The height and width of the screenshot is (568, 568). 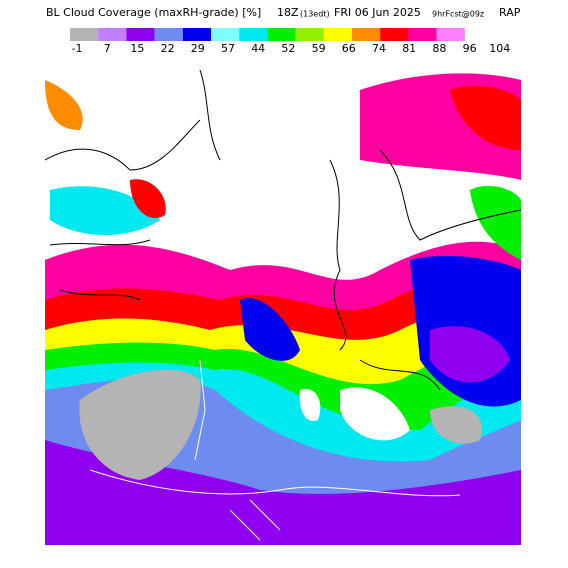 I want to click on colorbar-label: 29, so click(x=198, y=48).